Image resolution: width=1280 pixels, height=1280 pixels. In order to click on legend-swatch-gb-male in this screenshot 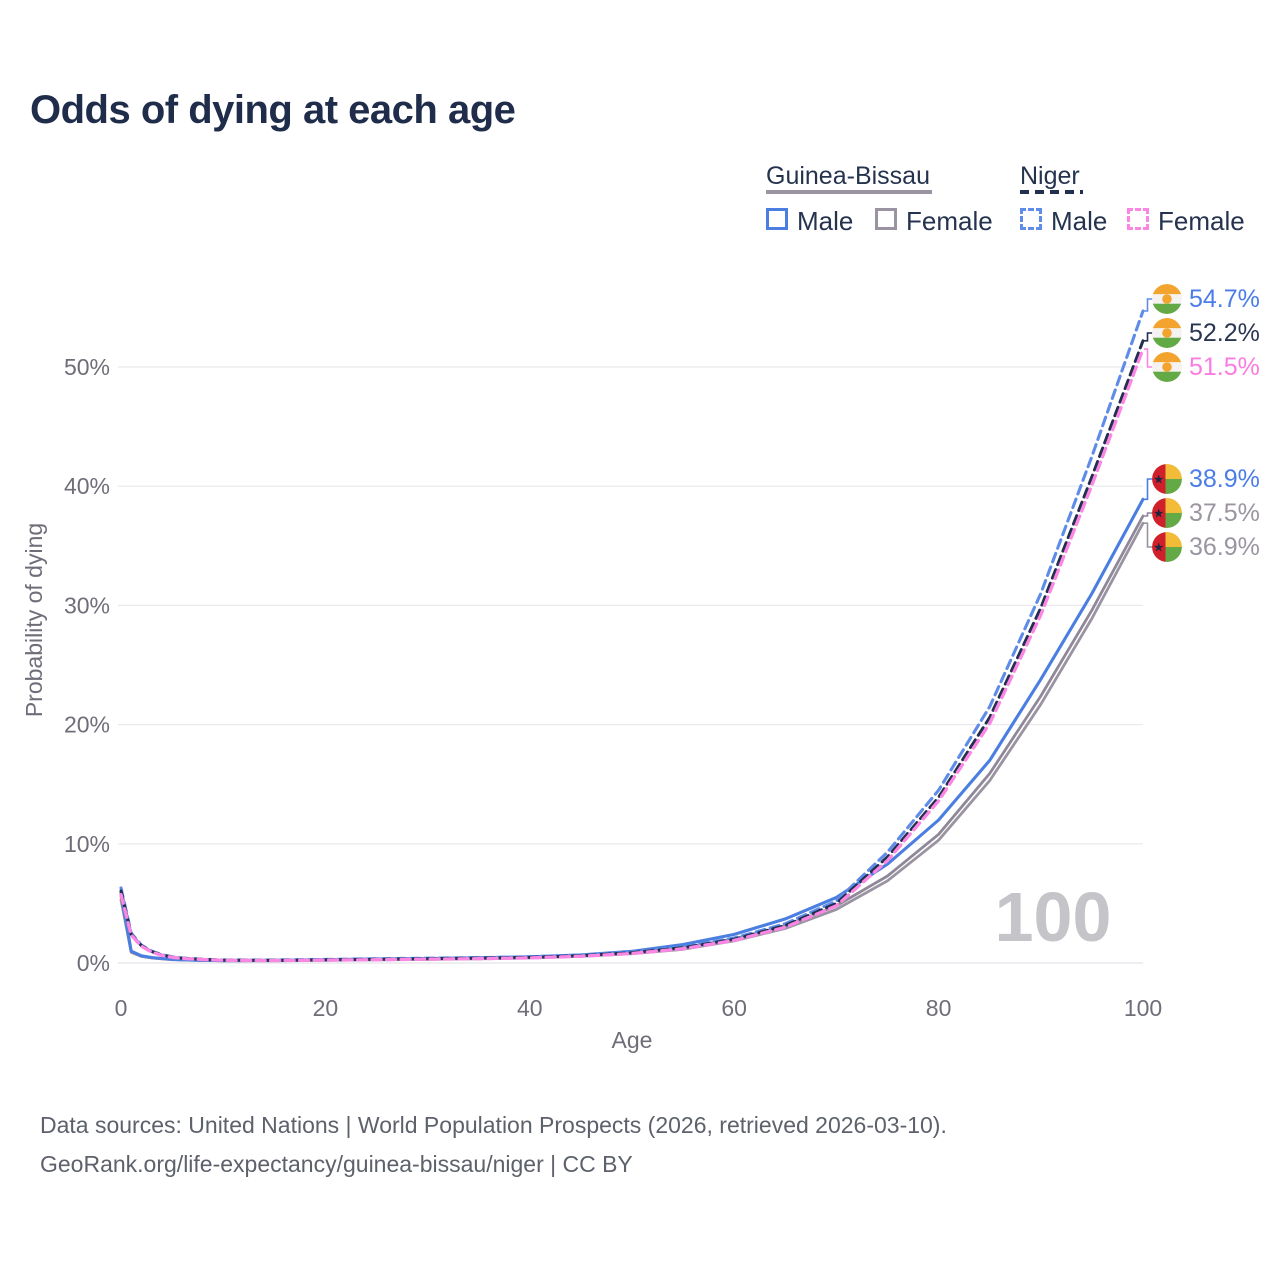, I will do `click(777, 219)`.